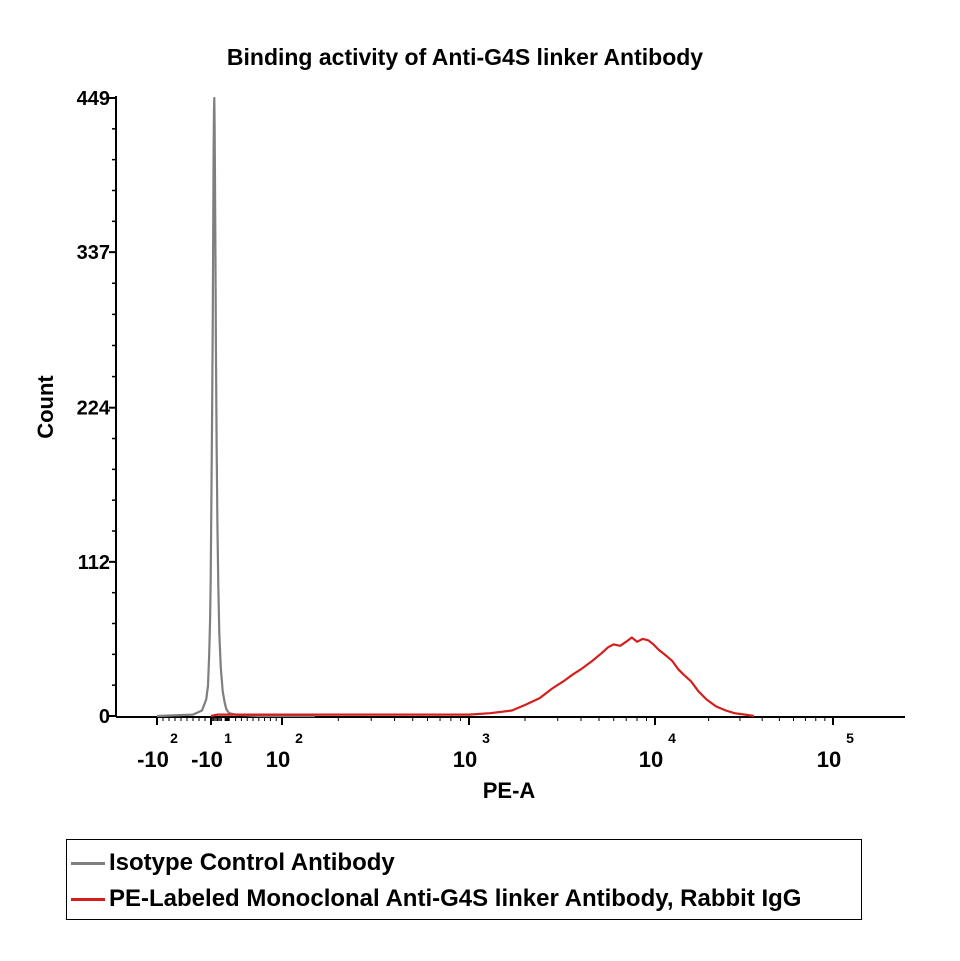 The width and height of the screenshot is (960, 961). I want to click on series-line-pe-labeled, so click(482, 677).